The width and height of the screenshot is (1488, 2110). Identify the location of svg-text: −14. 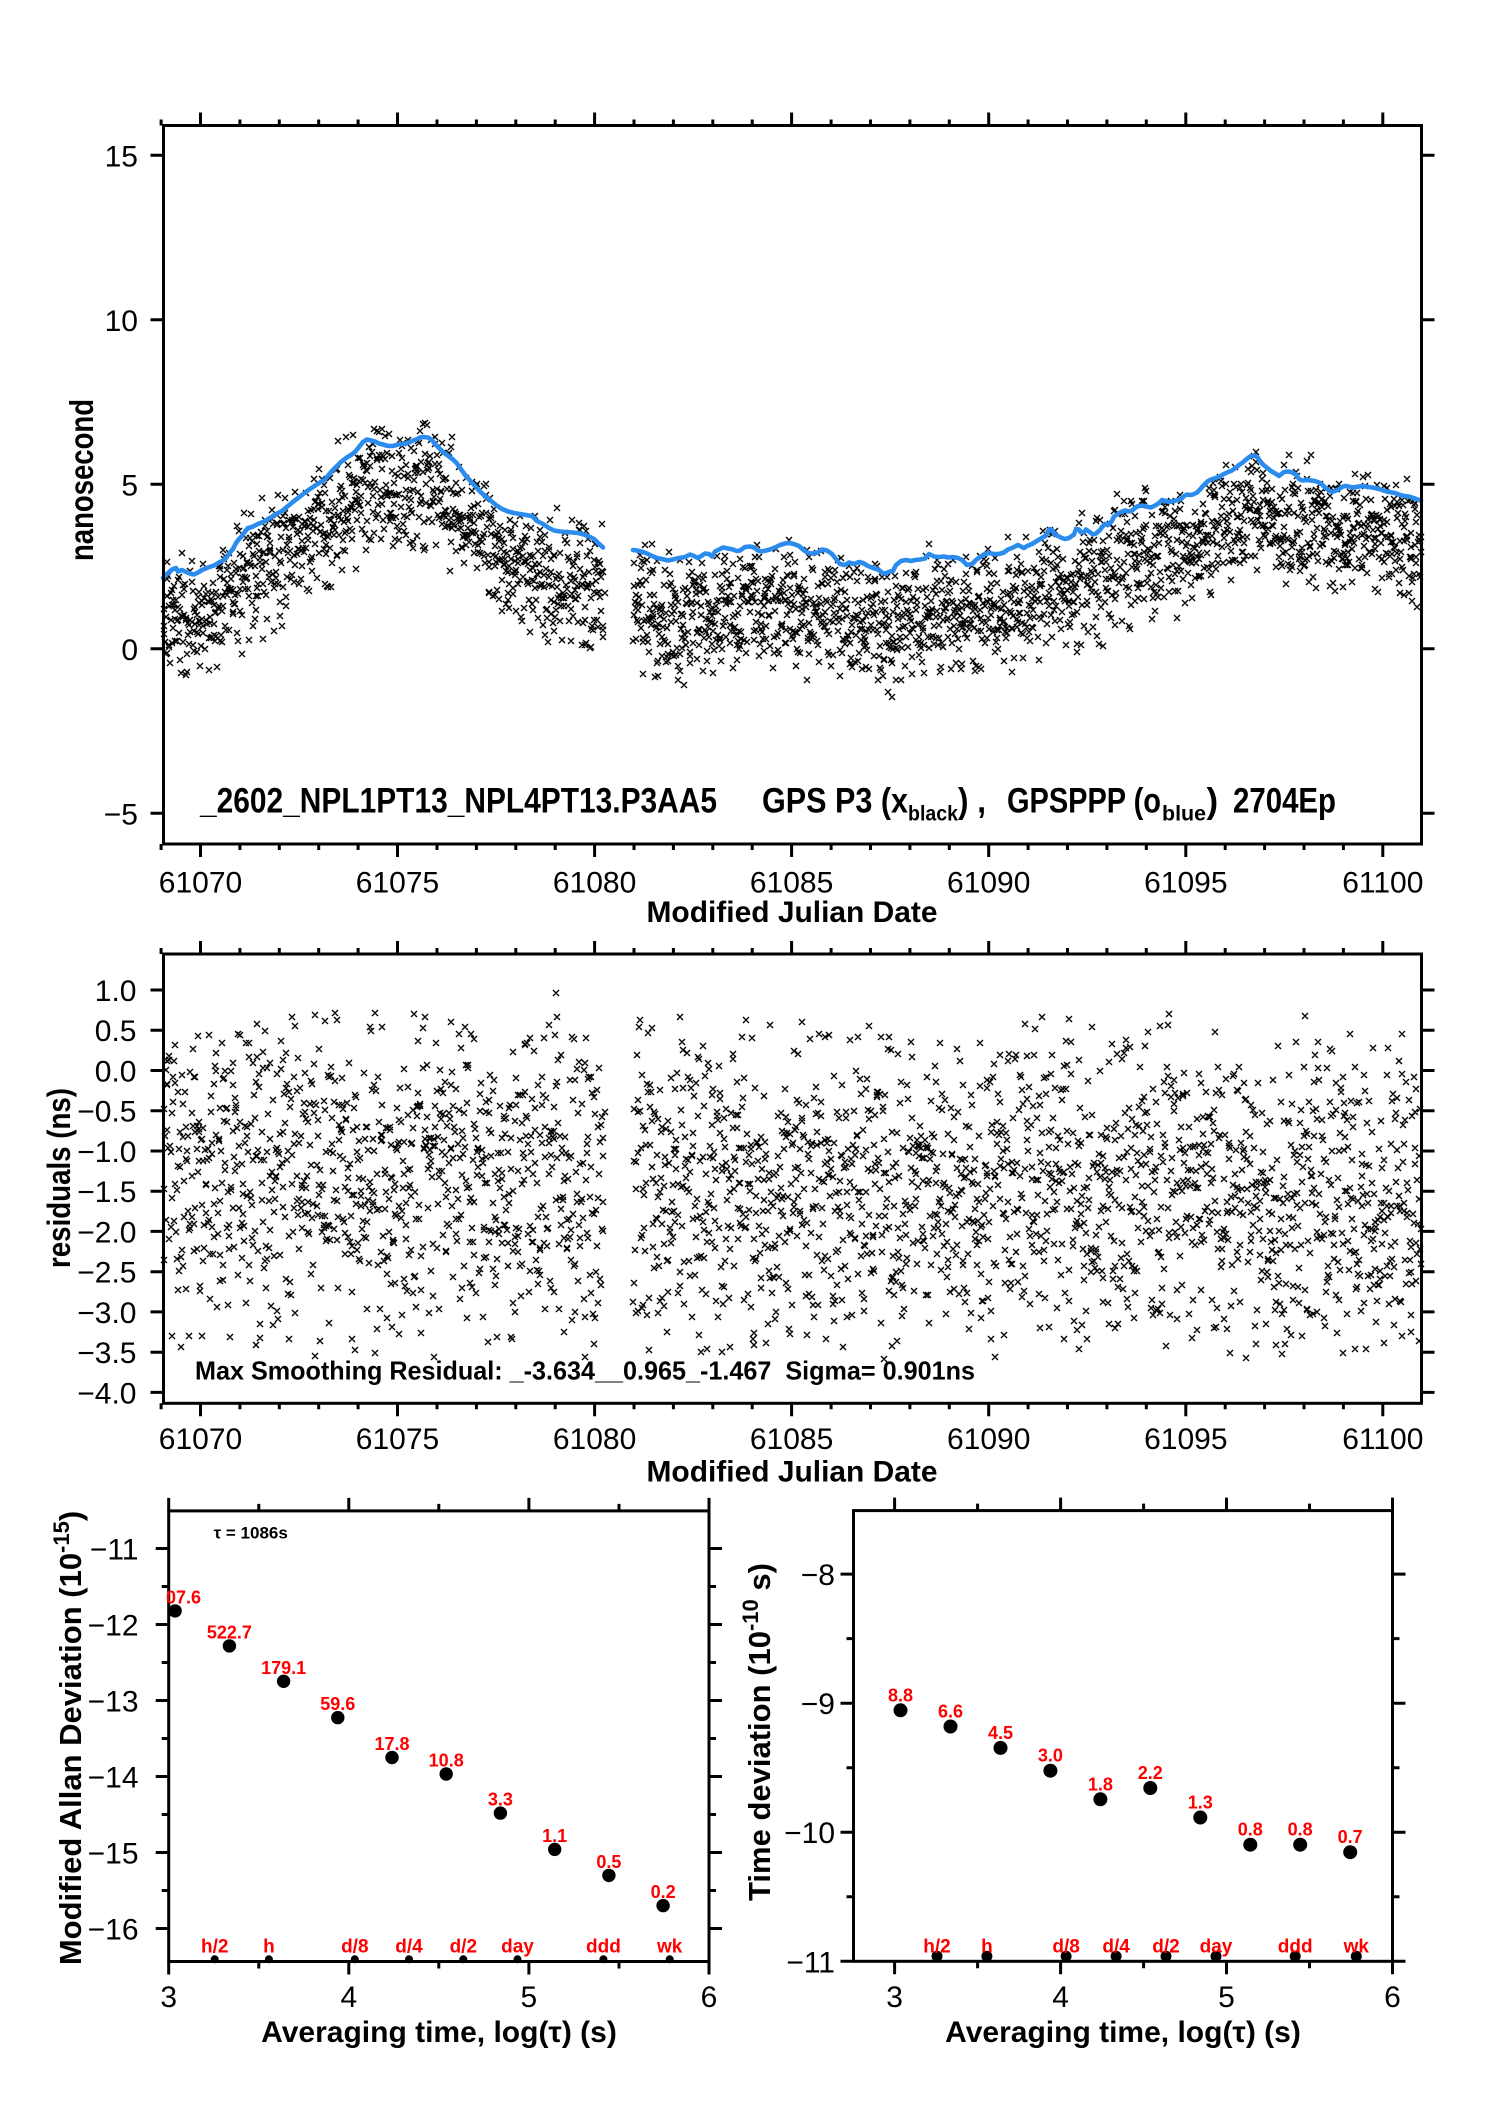
(113, 1778).